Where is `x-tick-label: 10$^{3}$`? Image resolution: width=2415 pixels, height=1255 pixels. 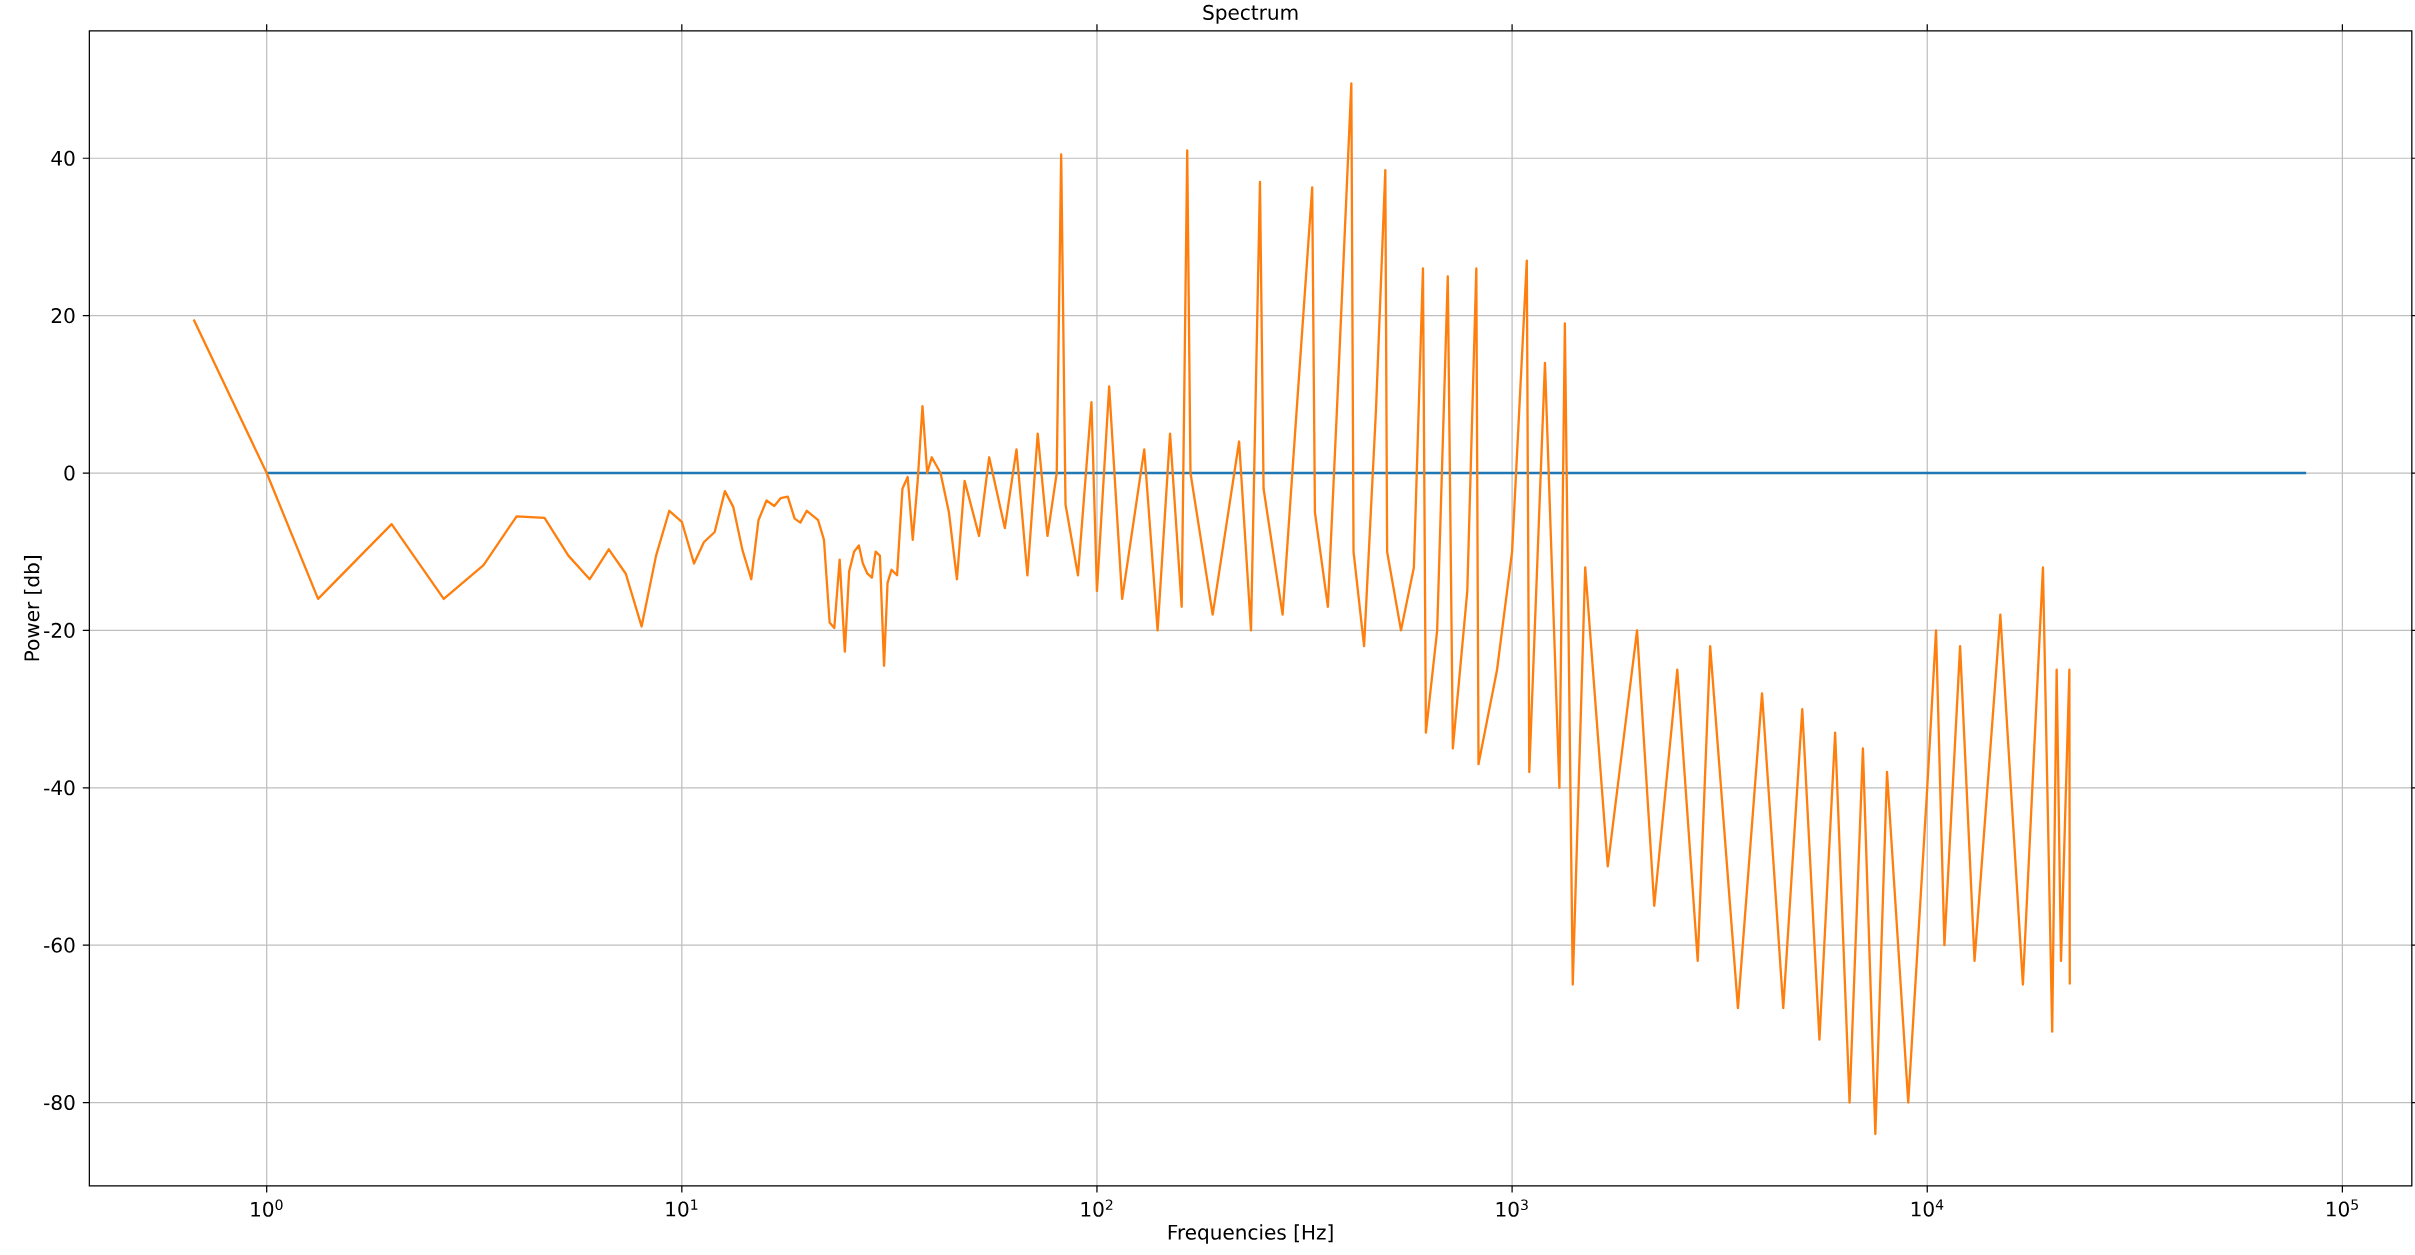
x-tick-label: 10$^{3}$ is located at coordinates (1512, 1208).